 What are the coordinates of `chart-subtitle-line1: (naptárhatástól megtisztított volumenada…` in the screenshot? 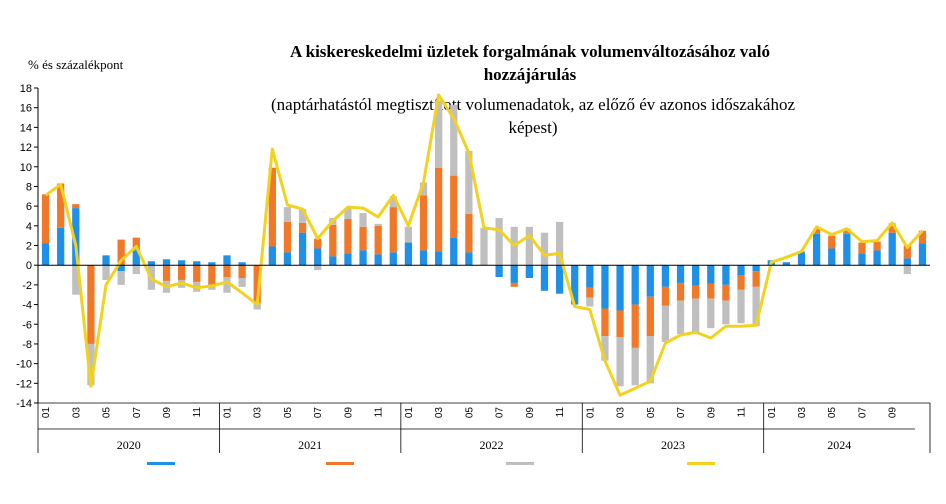 It's located at (533, 104).